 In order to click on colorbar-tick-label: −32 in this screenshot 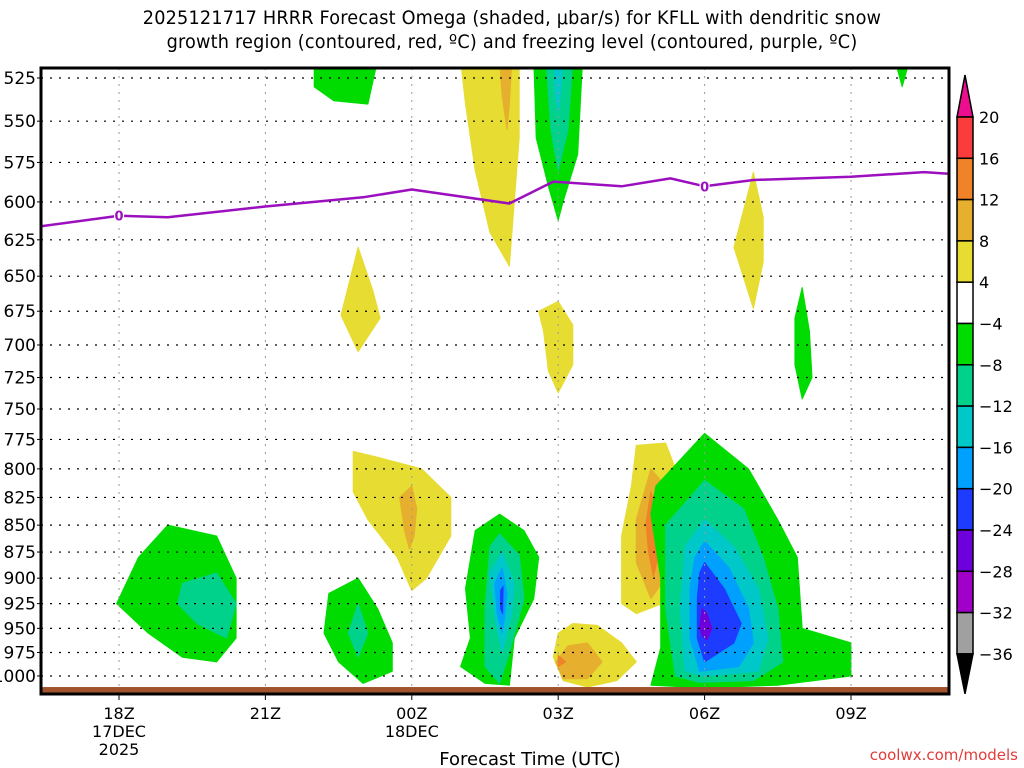, I will do `click(996, 613)`.